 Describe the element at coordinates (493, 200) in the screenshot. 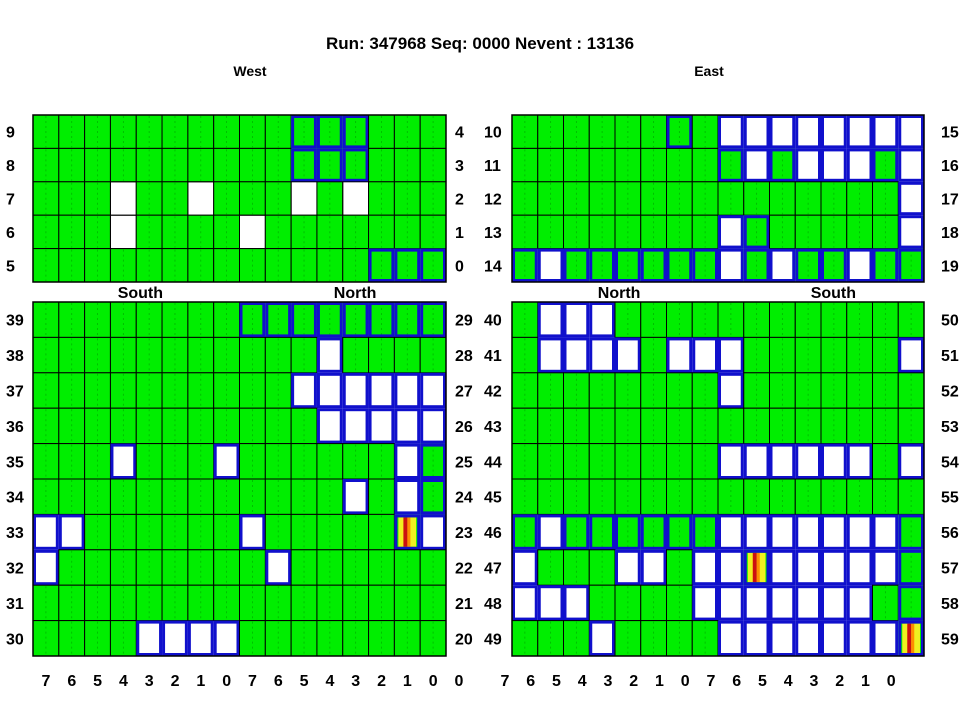

I see `row-label-left: 12` at that location.